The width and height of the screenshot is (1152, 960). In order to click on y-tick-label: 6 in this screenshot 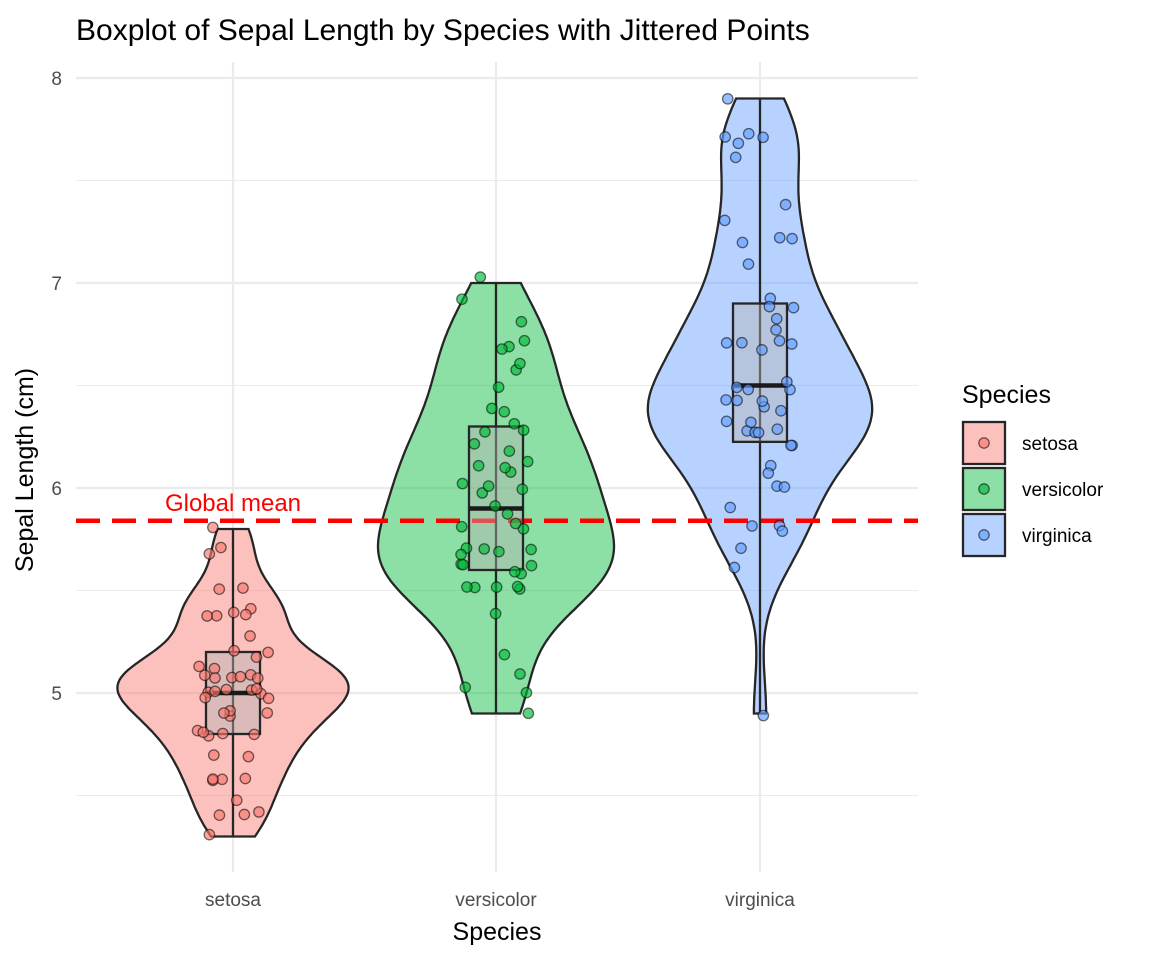, I will do `click(56, 489)`.